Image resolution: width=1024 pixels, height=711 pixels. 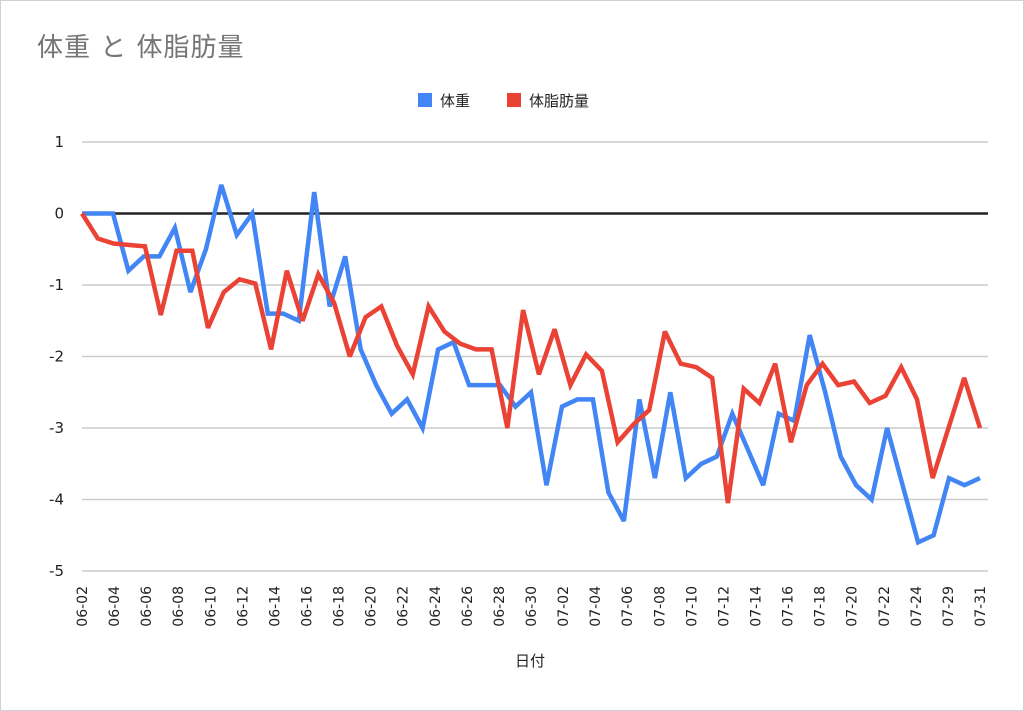 I want to click on x-tick-label: 06-08, so click(x=179, y=606).